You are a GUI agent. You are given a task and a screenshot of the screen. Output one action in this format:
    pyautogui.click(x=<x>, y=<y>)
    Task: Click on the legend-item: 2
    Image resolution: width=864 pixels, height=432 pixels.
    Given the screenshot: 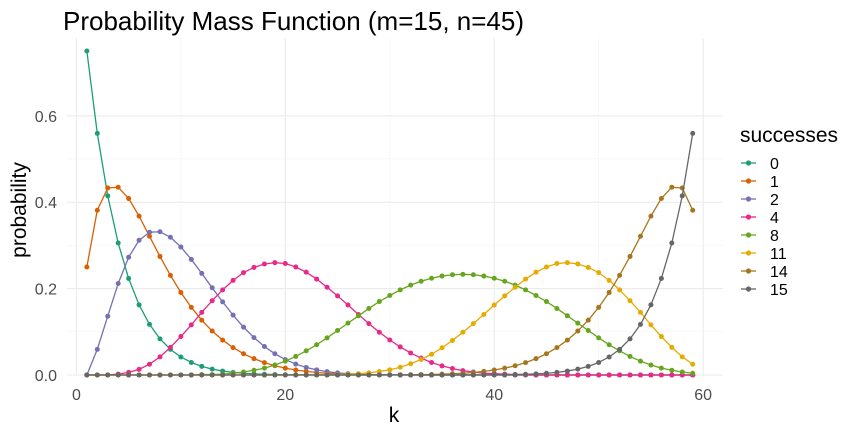 What is the action you would take?
    pyautogui.click(x=760, y=200)
    